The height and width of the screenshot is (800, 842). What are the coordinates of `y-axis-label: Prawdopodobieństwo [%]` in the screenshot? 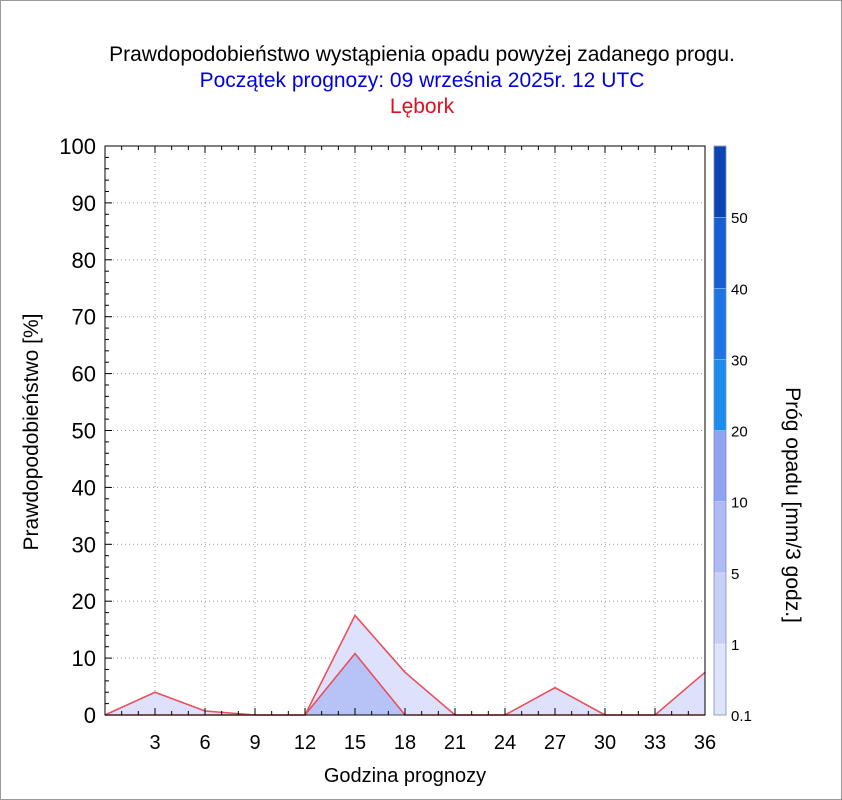 It's located at (31, 432).